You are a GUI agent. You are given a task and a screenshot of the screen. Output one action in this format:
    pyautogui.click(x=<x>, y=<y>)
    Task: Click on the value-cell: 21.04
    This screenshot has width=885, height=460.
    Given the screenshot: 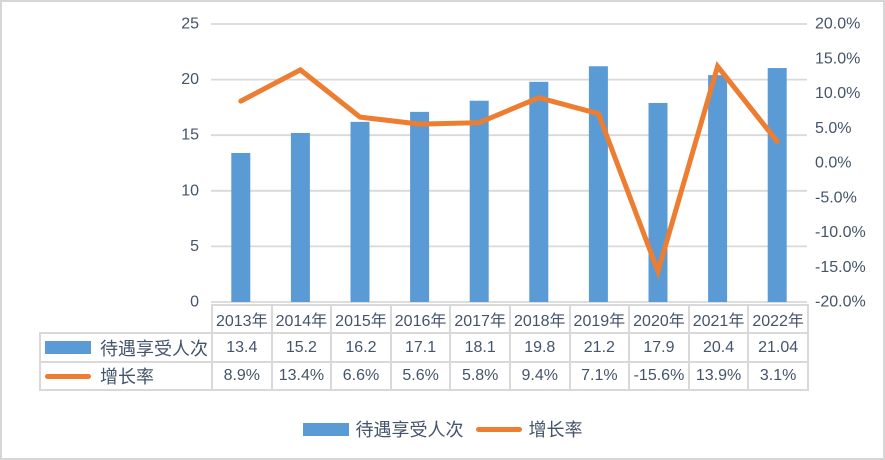 What is the action you would take?
    pyautogui.click(x=778, y=347)
    